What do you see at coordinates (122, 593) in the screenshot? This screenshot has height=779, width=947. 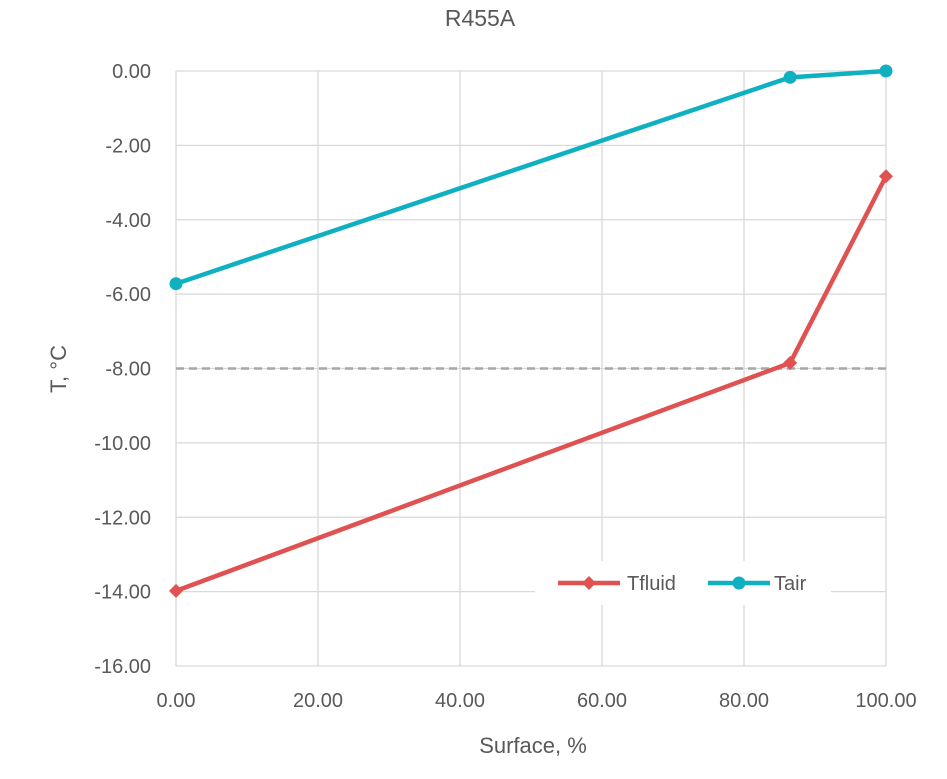 I see `y-tick-label: -14.00` at bounding box center [122, 593].